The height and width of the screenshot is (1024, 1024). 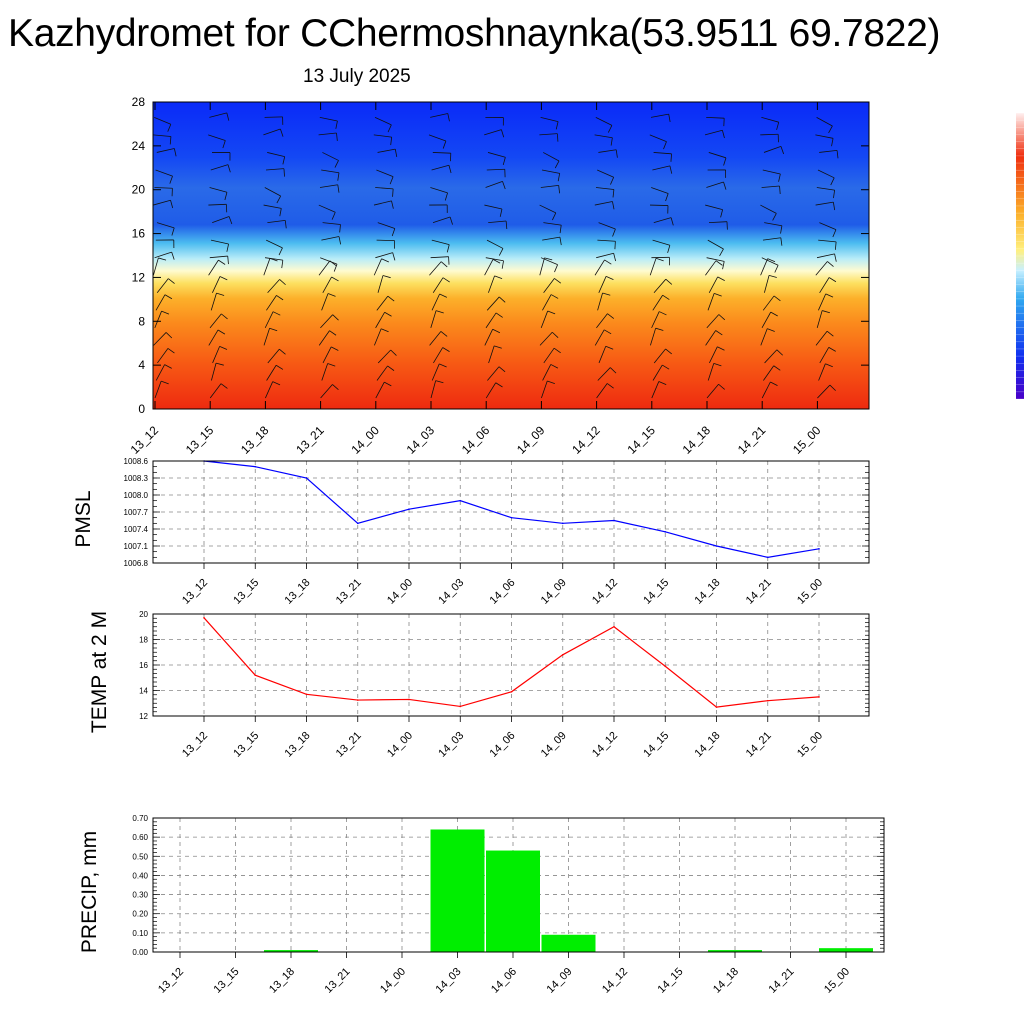 What do you see at coordinates (143, 665) in the screenshot?
I see `y-tick-label: 16` at bounding box center [143, 665].